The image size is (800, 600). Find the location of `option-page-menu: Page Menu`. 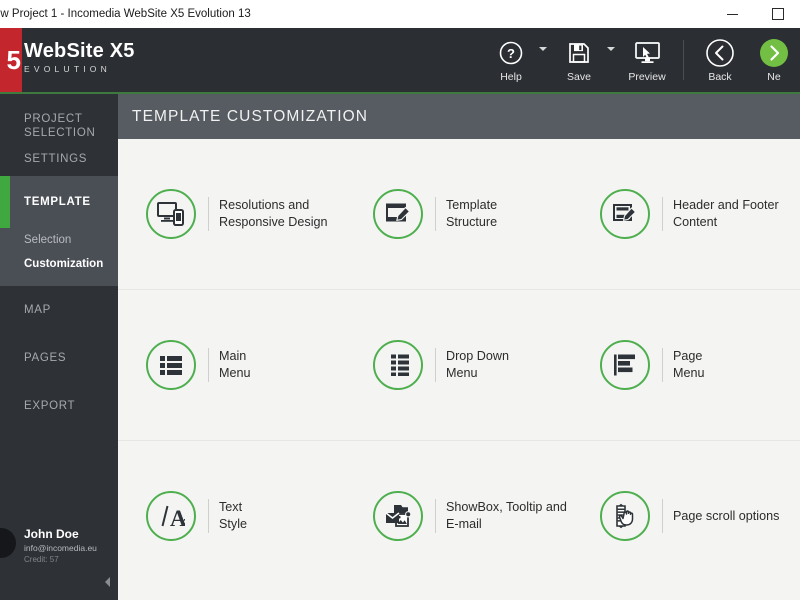

option-page-menu: Page Menu is located at coordinates (685, 365).